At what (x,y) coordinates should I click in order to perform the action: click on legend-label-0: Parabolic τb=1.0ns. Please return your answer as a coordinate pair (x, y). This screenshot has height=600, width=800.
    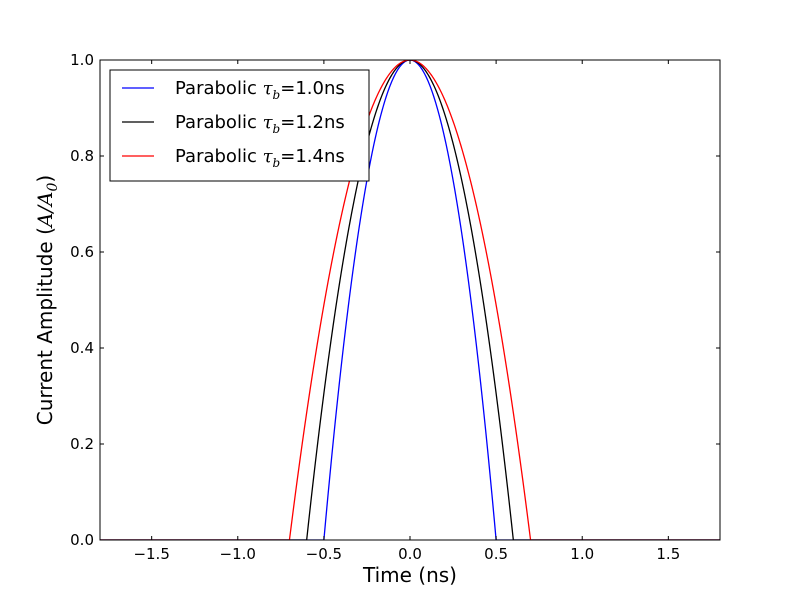
    Looking at the image, I should click on (260, 90).